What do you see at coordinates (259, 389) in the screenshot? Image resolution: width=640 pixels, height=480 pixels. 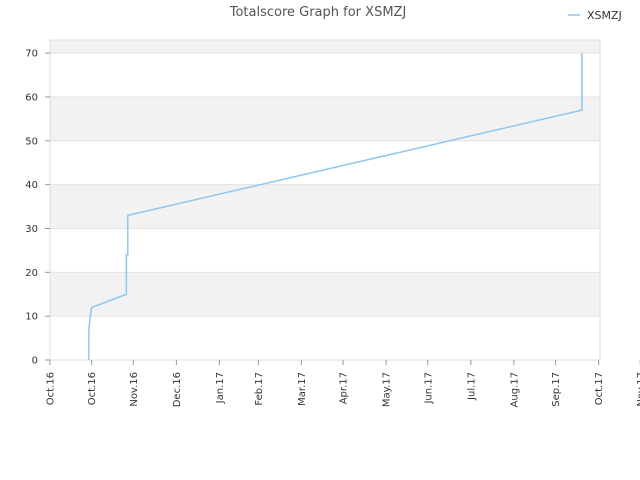 I see `x-tick-label: Feb.17` at bounding box center [259, 389].